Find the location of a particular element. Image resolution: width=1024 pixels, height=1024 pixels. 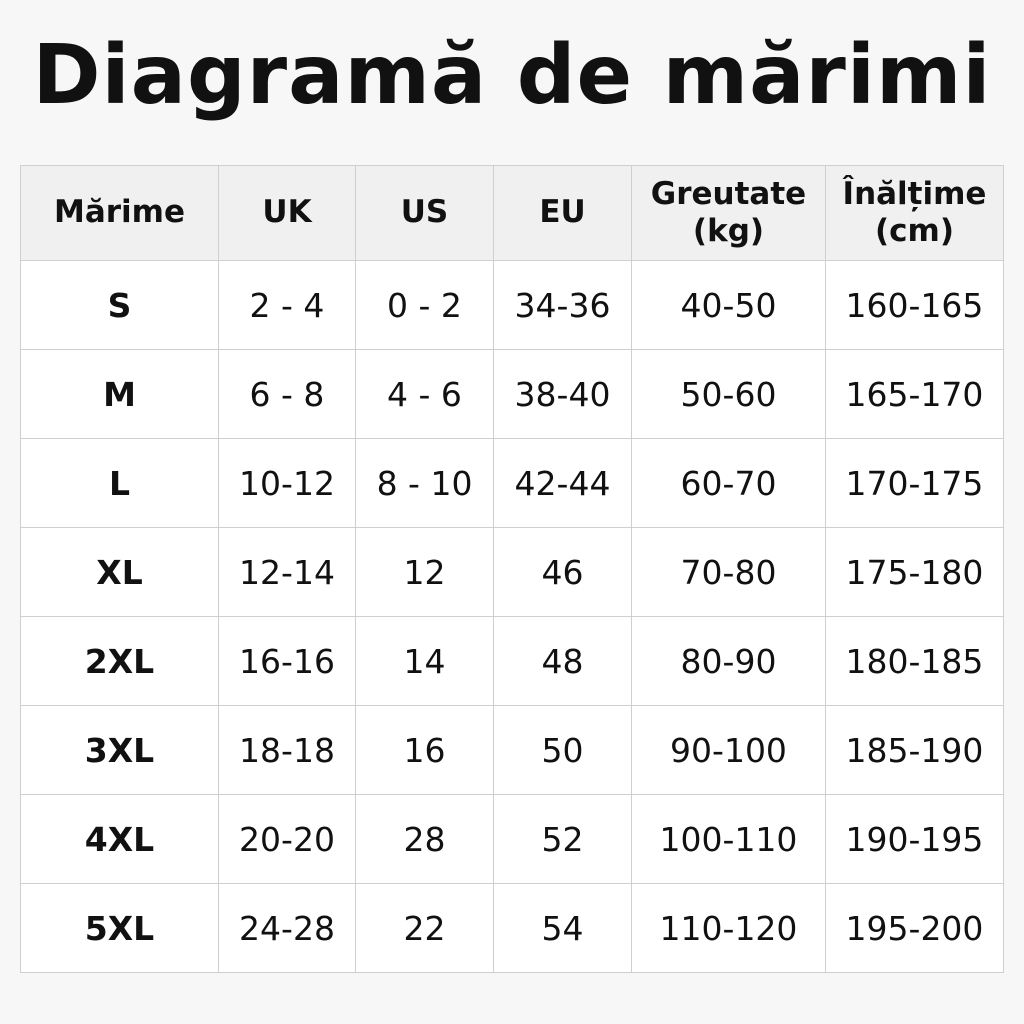

header-label: (cm) is located at coordinates (914, 231).